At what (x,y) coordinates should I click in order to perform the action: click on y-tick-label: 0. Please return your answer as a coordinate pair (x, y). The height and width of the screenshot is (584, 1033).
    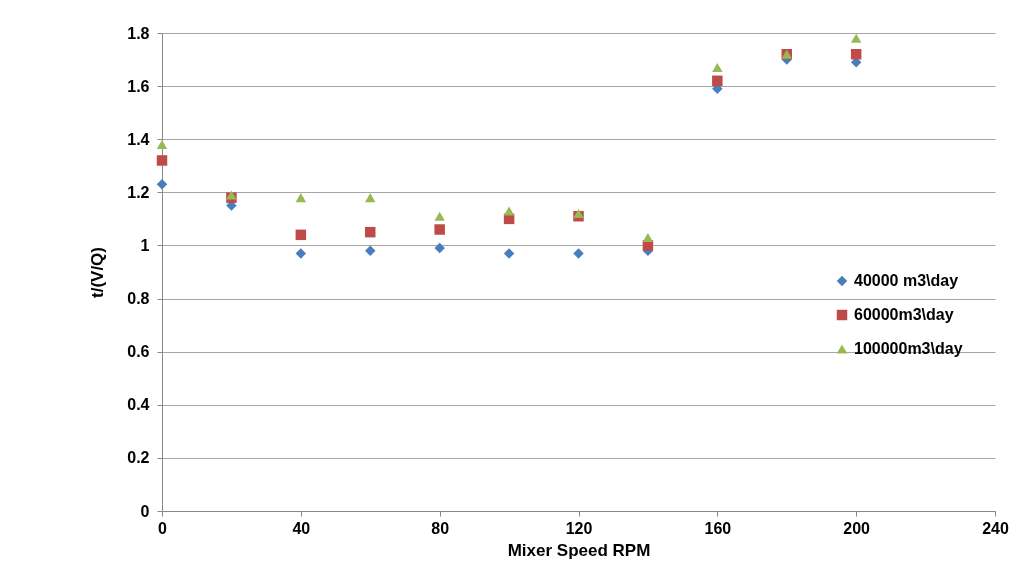
    Looking at the image, I should click on (145, 511).